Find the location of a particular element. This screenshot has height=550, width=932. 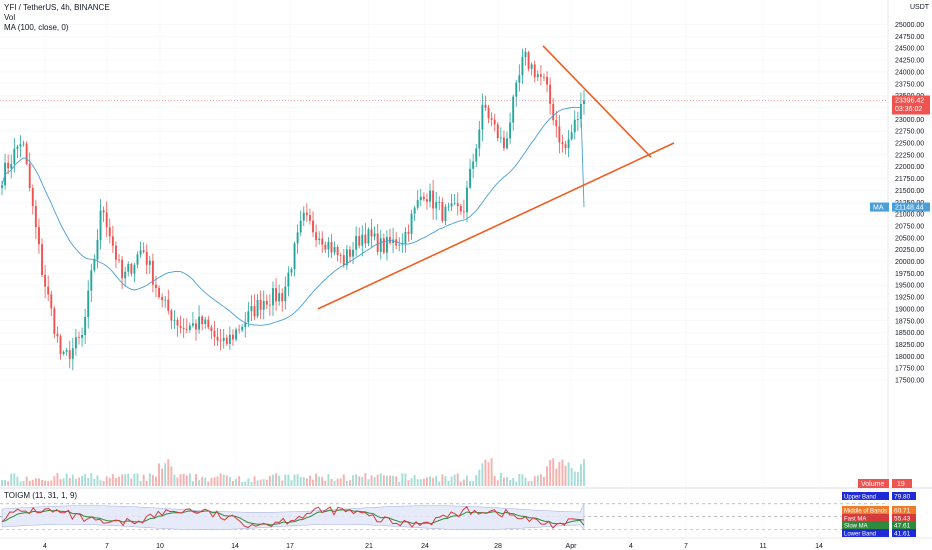

volume-legend: Vol is located at coordinates (10, 17).